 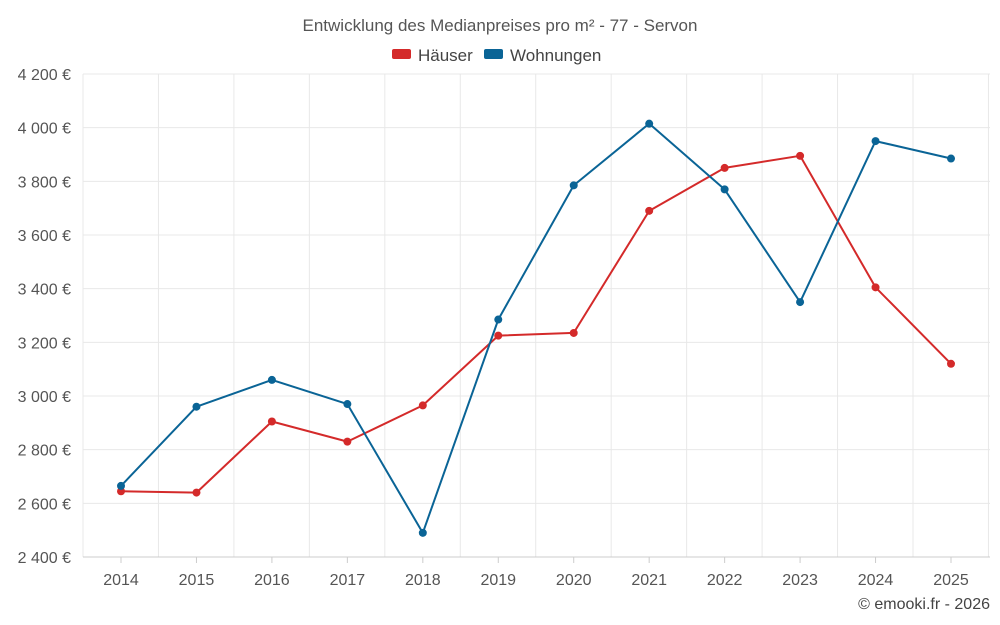 What do you see at coordinates (951, 580) in the screenshot?
I see `x-tick-label: 2025` at bounding box center [951, 580].